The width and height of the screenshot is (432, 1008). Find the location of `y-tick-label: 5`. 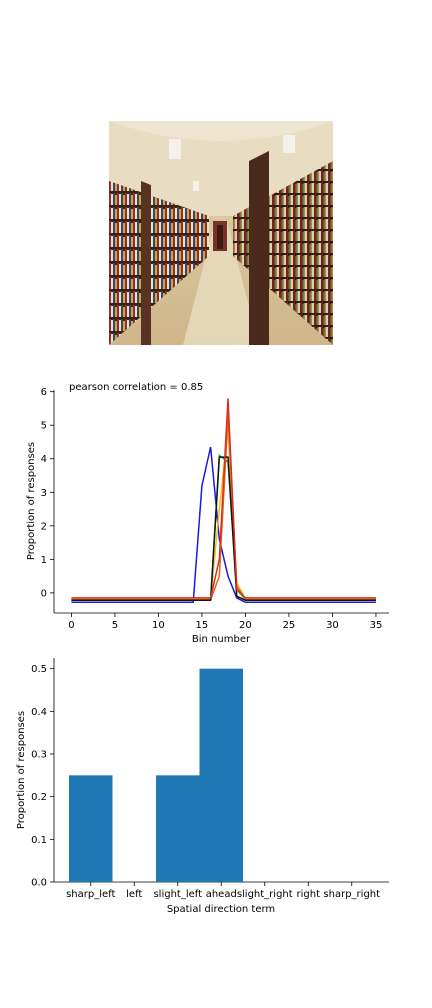

y-tick-label: 5 is located at coordinates (44, 426).